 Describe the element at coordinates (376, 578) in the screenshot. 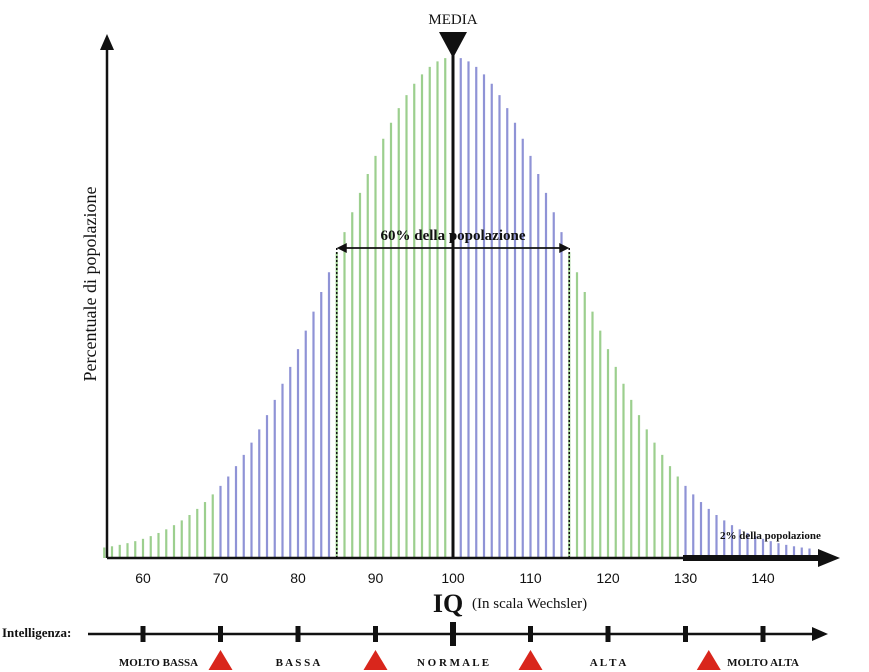

I see `x-tick-label: 90` at that location.